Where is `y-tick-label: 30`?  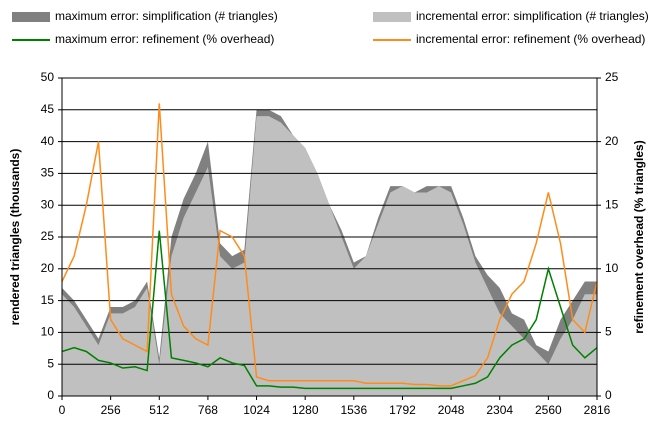 y-tick-label: 30 is located at coordinates (48, 204).